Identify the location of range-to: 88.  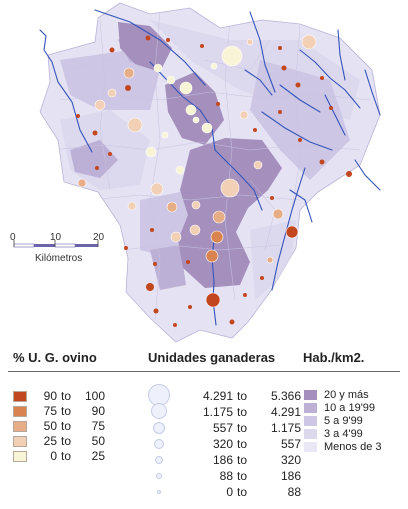
(294, 492).